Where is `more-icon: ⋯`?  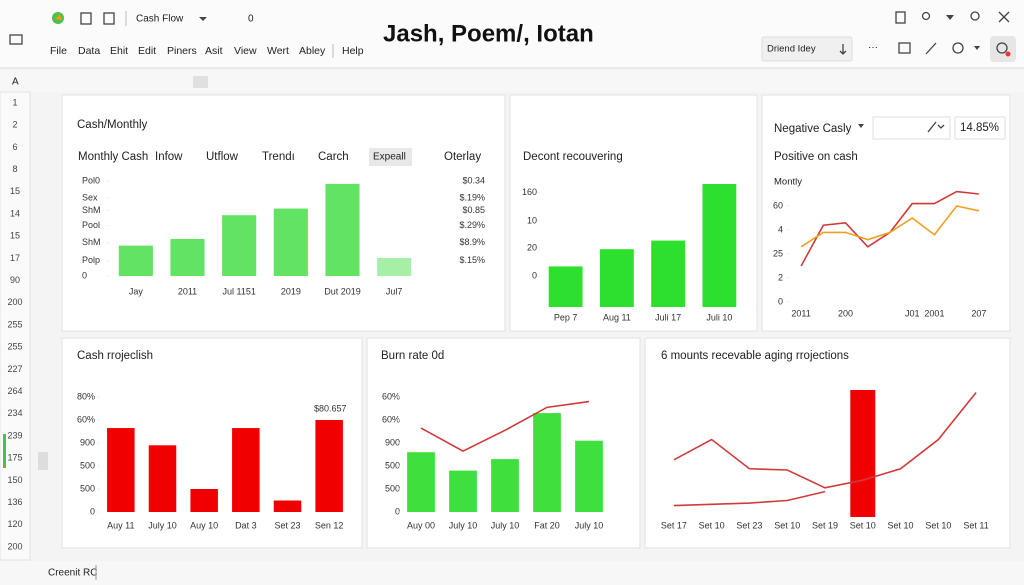
more-icon: ⋯ is located at coordinates (873, 48).